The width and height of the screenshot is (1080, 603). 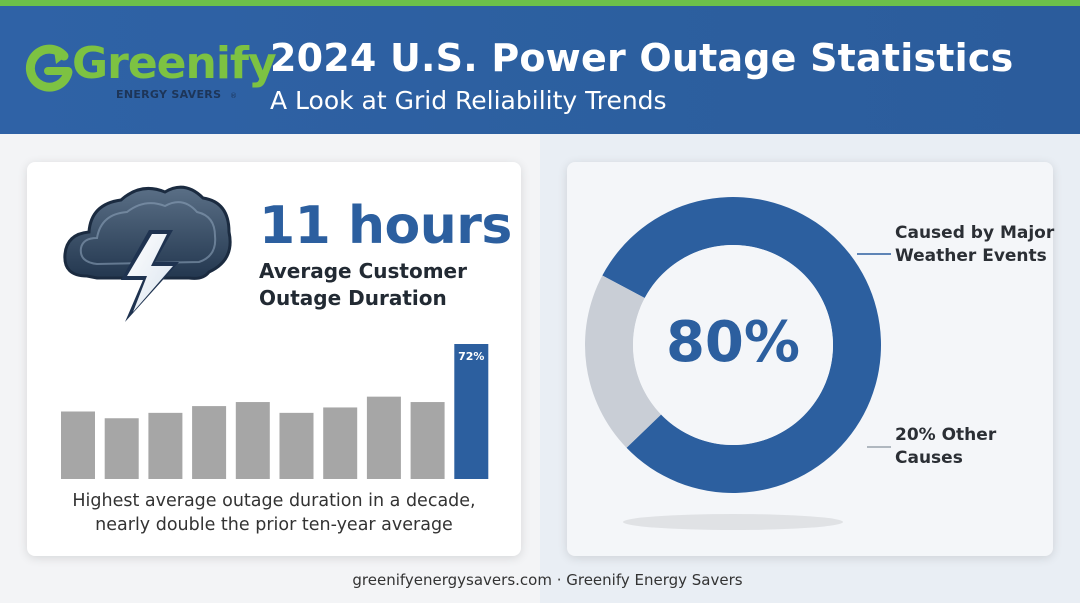 I want to click on donut-center-value: 80%, so click(x=733, y=342).